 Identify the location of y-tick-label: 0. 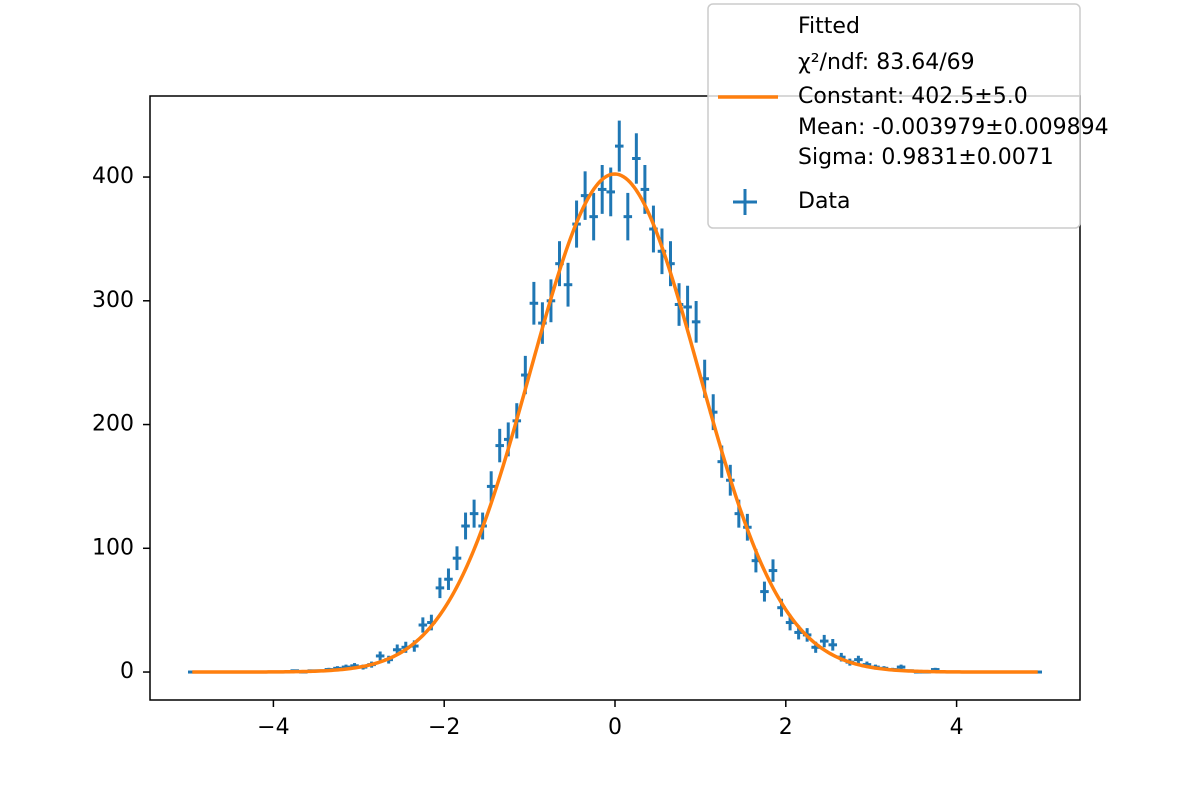
(127, 671).